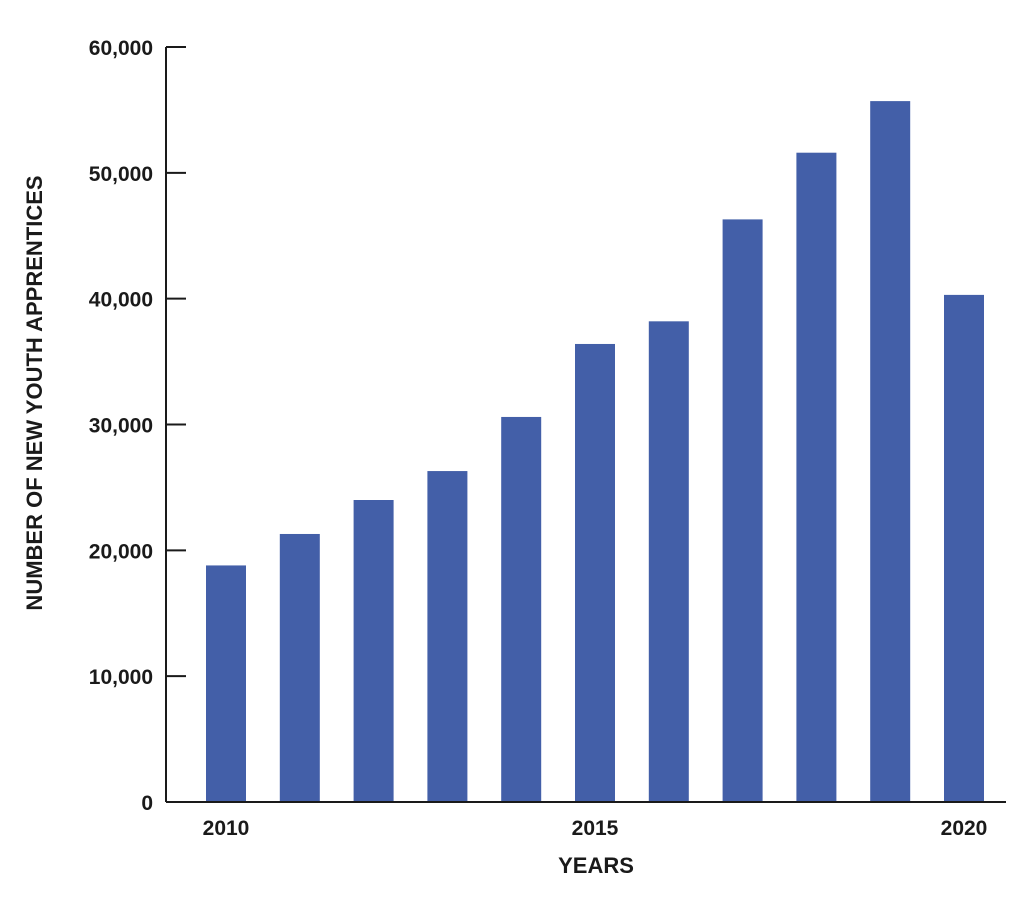 The height and width of the screenshot is (905, 1020). What do you see at coordinates (964, 828) in the screenshot?
I see `x-tick-label: 2020` at bounding box center [964, 828].